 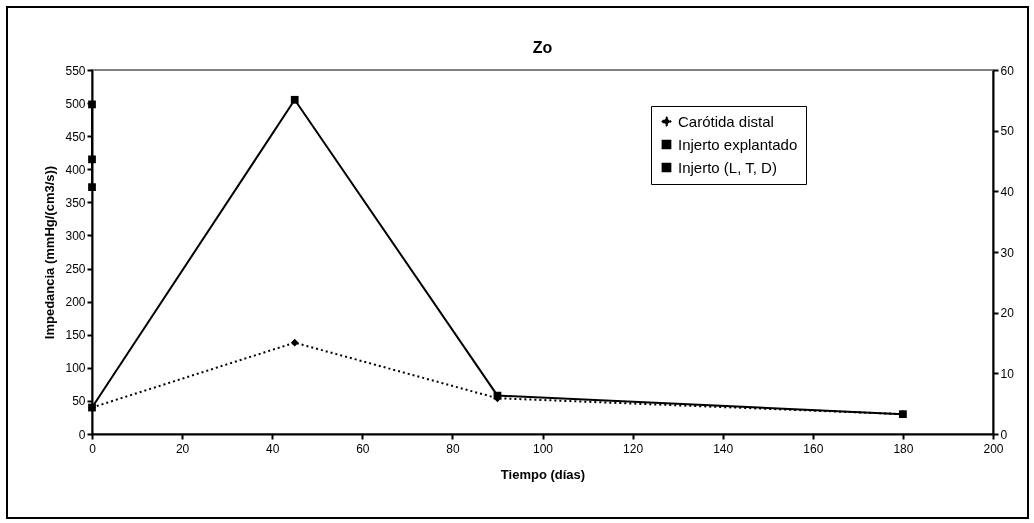 I want to click on y-tick-label: 500, so click(x=75, y=103).